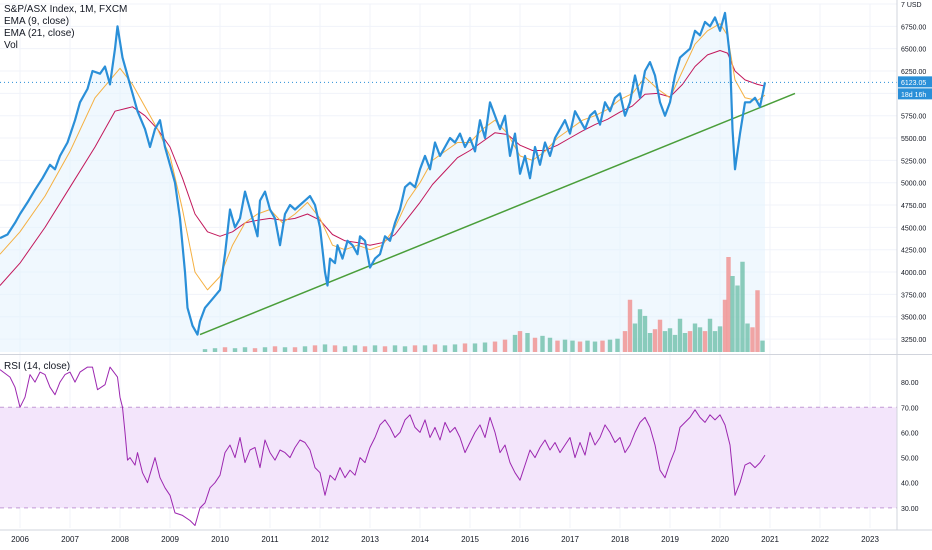  Describe the element at coordinates (913, 340) in the screenshot. I see `price-tick-label: 3250.00` at that location.